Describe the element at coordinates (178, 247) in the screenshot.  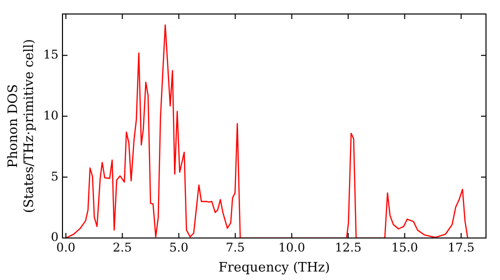
I see `x-tick-label: 5.0` at that location.